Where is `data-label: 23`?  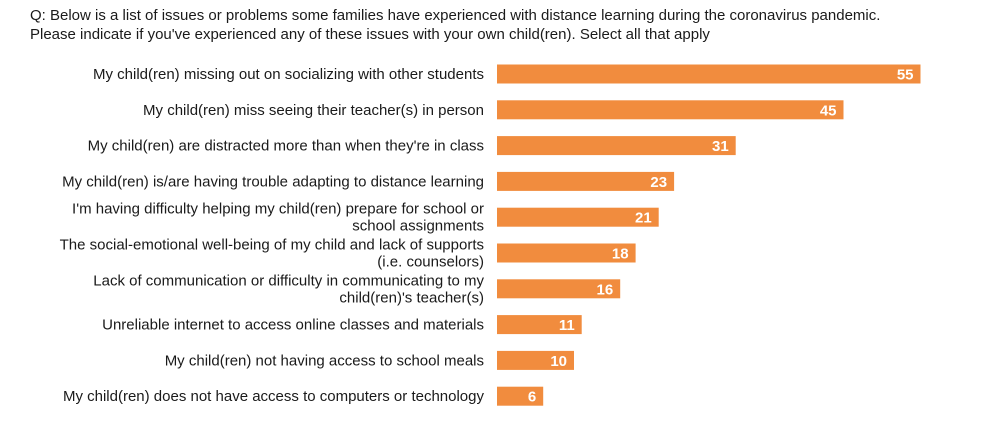 data-label: 23 is located at coordinates (658, 182).